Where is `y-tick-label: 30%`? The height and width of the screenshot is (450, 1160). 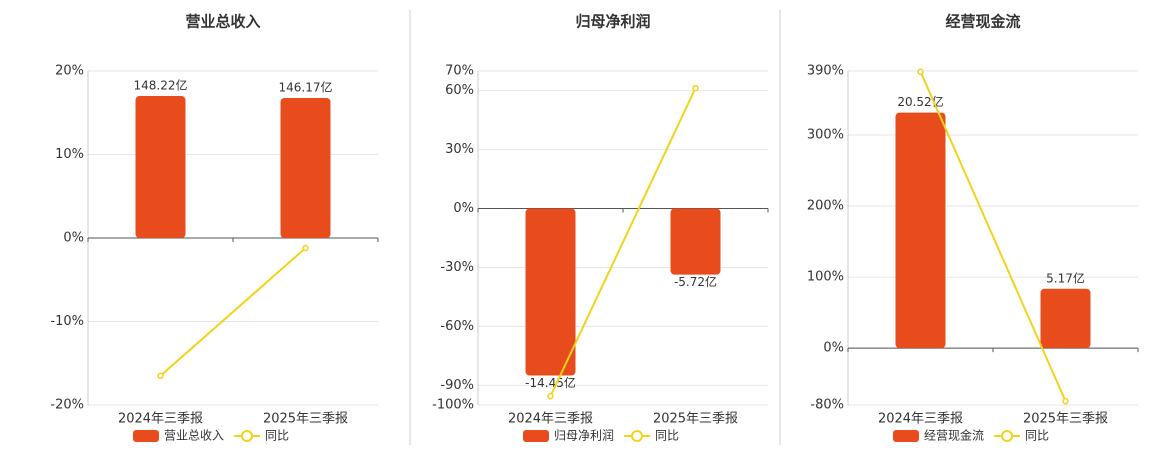 y-tick-label: 30% is located at coordinates (459, 149).